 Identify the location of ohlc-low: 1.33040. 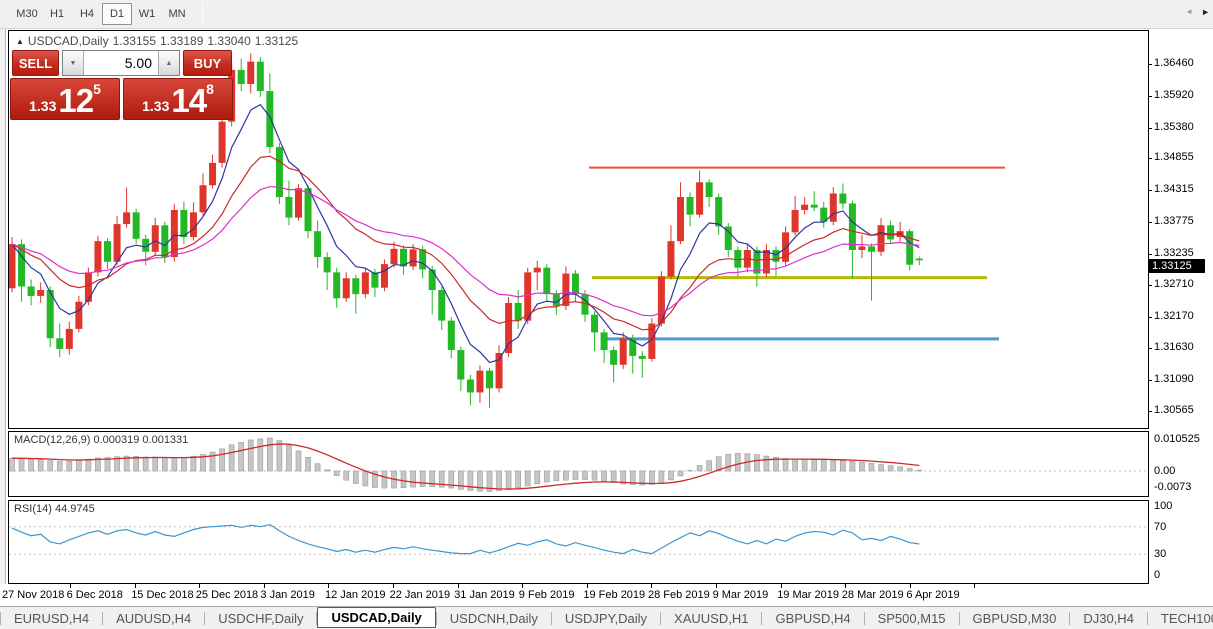
(229, 41).